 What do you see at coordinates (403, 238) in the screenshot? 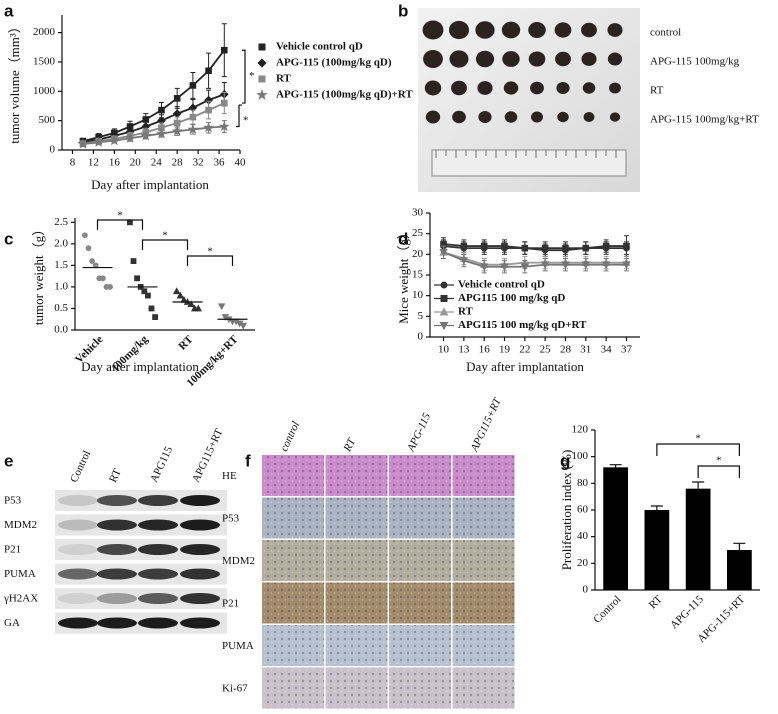
I see `panel-letter: d` at bounding box center [403, 238].